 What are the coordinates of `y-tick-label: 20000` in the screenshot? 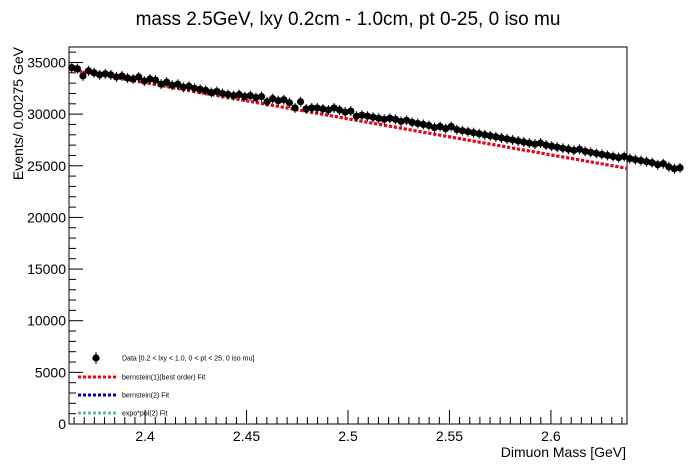 It's located at (46, 217).